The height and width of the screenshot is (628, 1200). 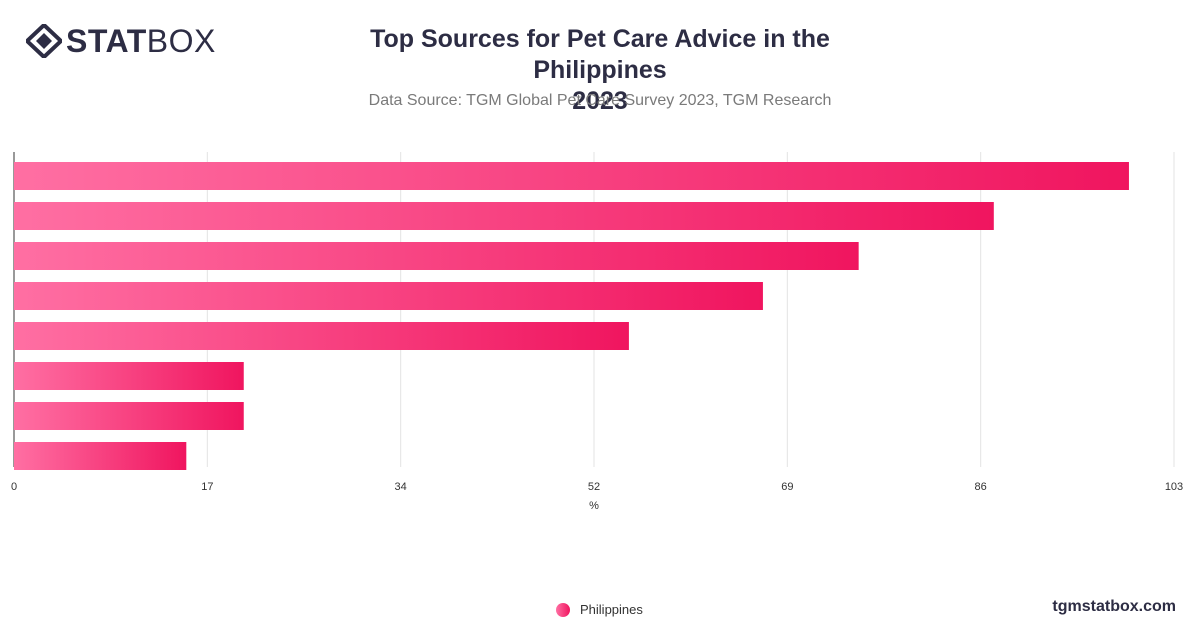 I want to click on logo-wordmark: STATBOX, so click(x=141, y=41).